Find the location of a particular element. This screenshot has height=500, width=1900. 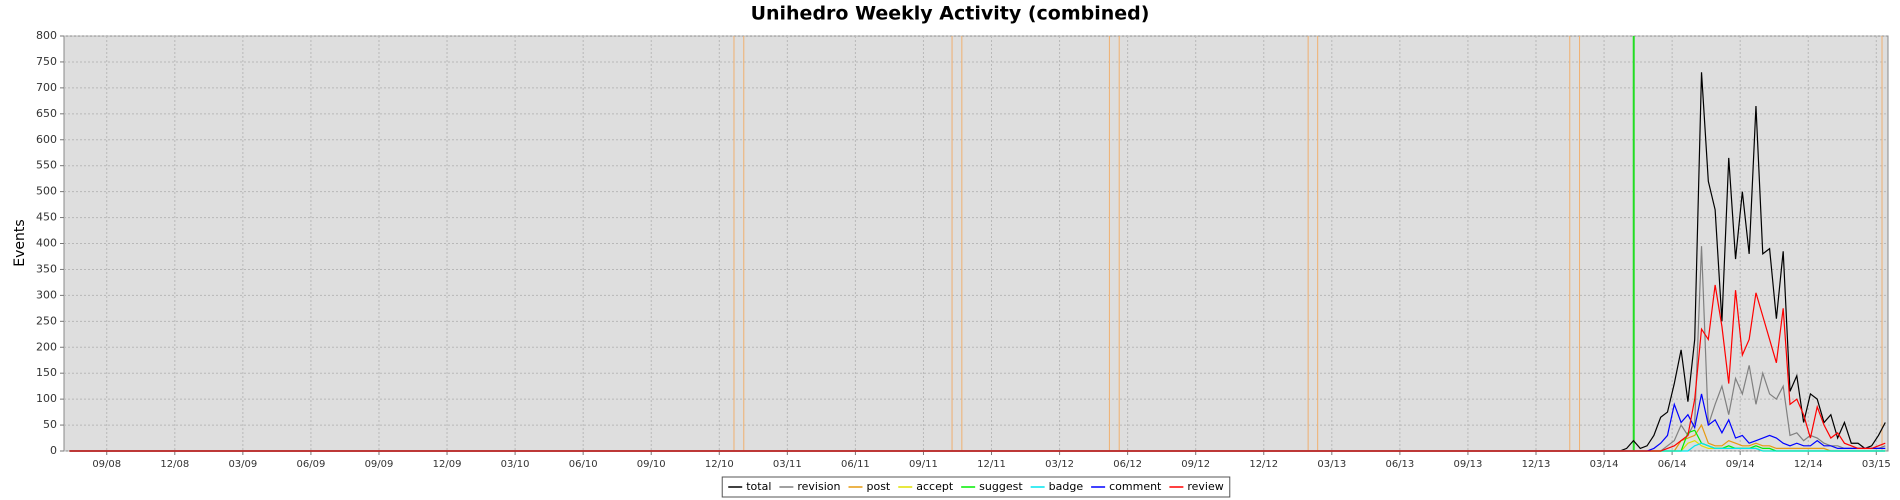

y-tick-label: 0 is located at coordinates (53, 450).